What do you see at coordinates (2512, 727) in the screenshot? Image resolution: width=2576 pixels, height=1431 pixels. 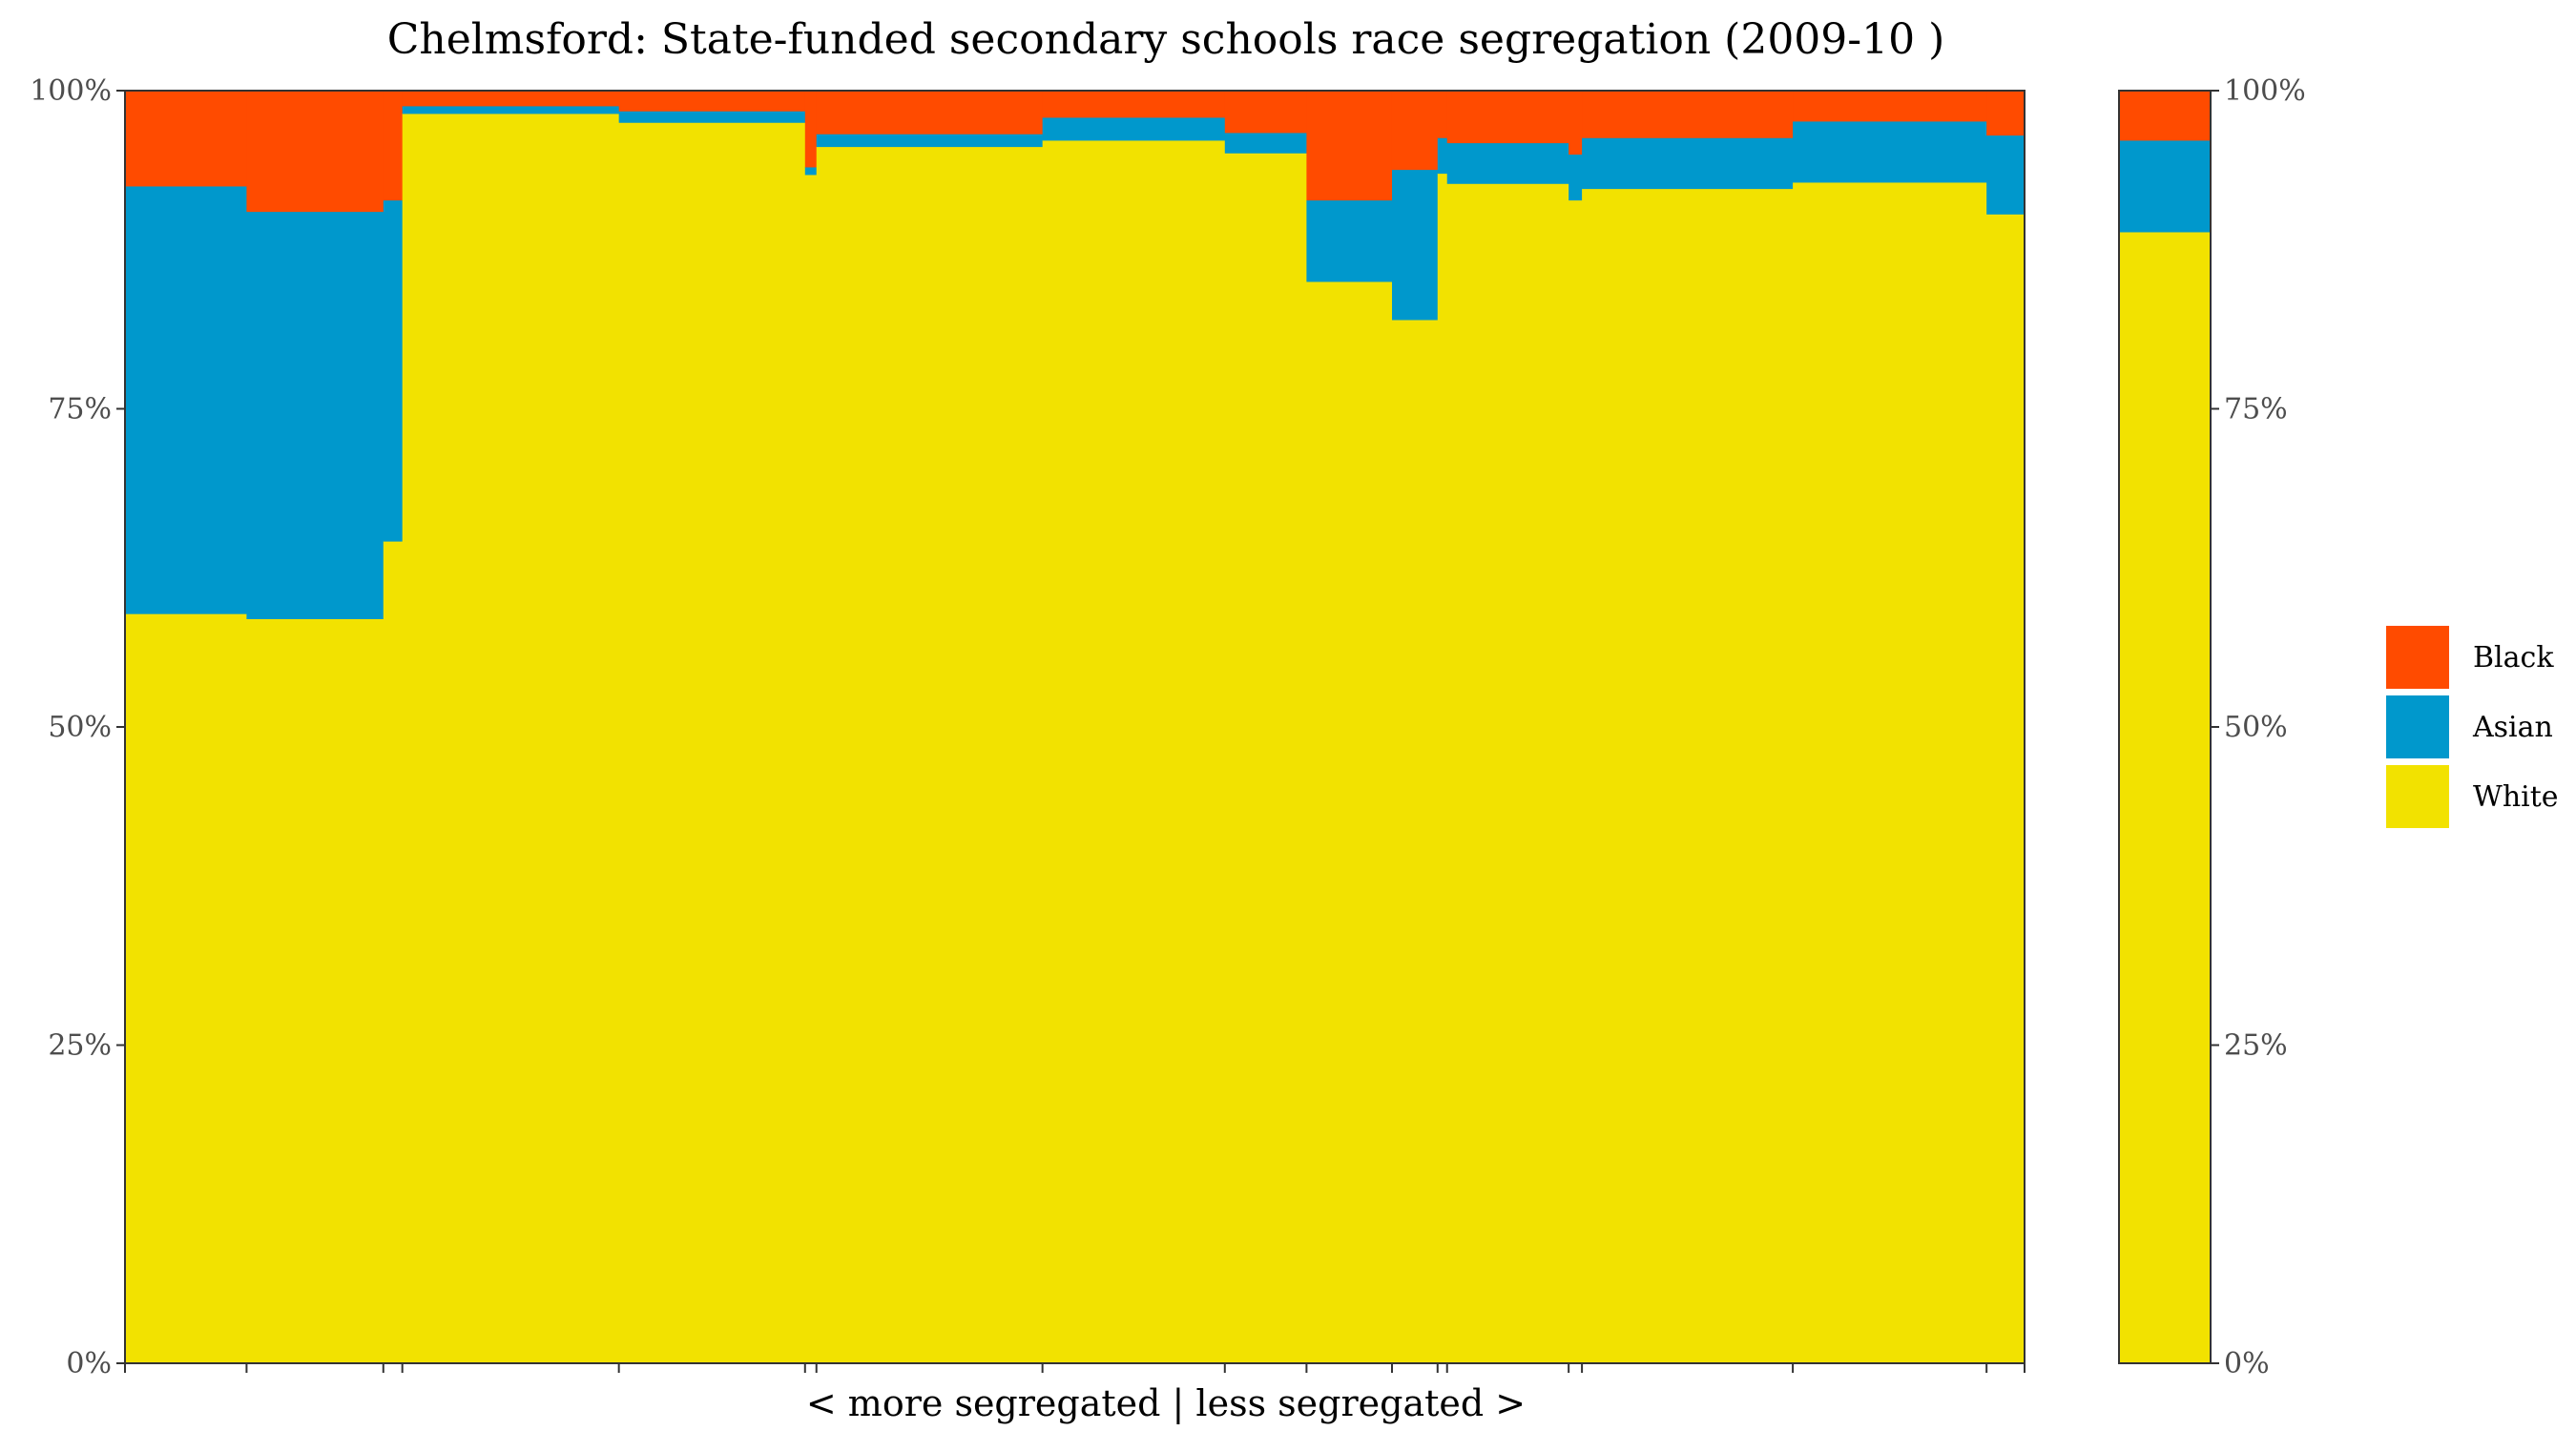 I see `legend-label-asian: Asian` at bounding box center [2512, 727].